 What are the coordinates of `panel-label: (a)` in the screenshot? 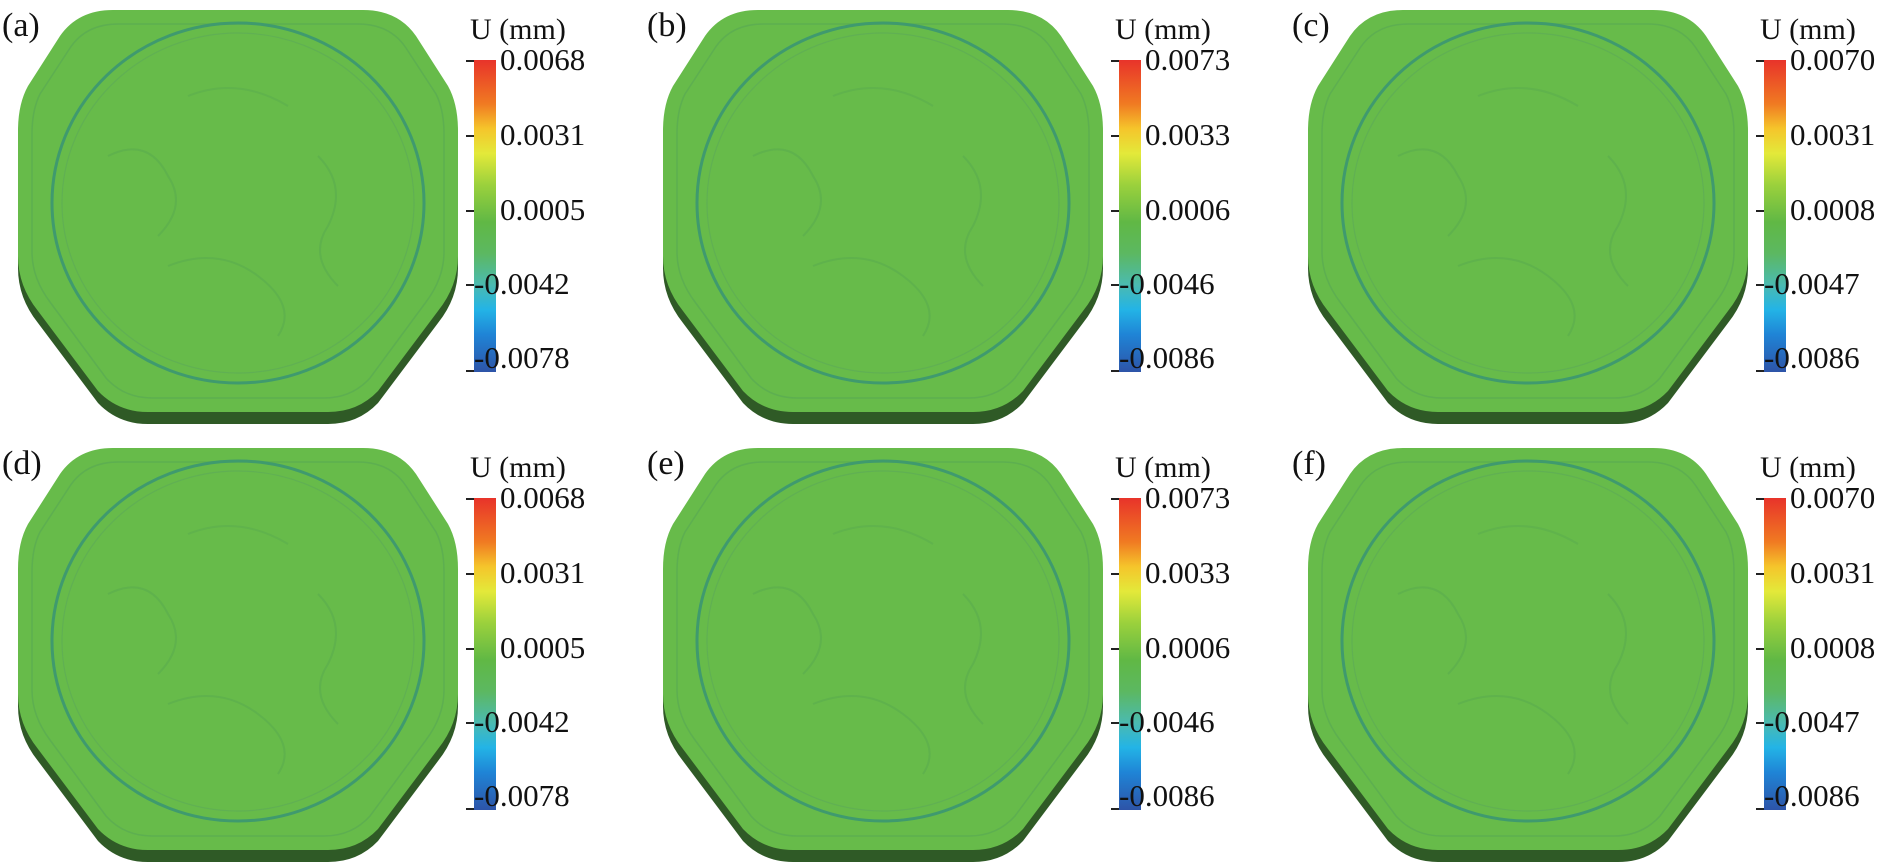 It's located at (21, 25).